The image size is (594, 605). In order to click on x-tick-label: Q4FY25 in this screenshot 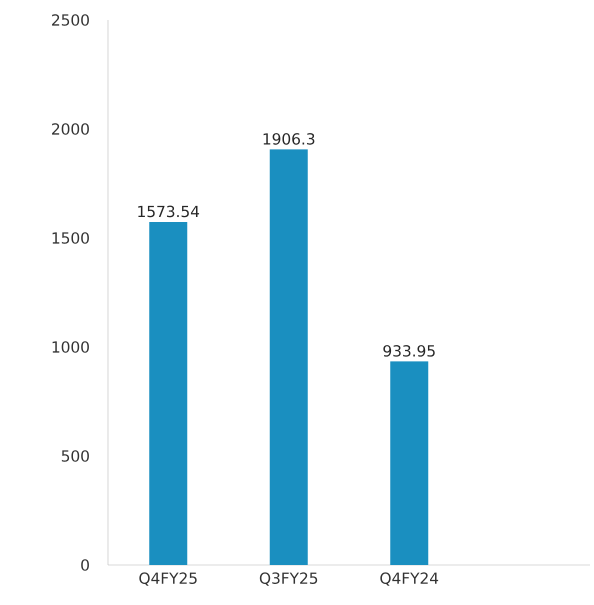, I will do `click(168, 579)`.